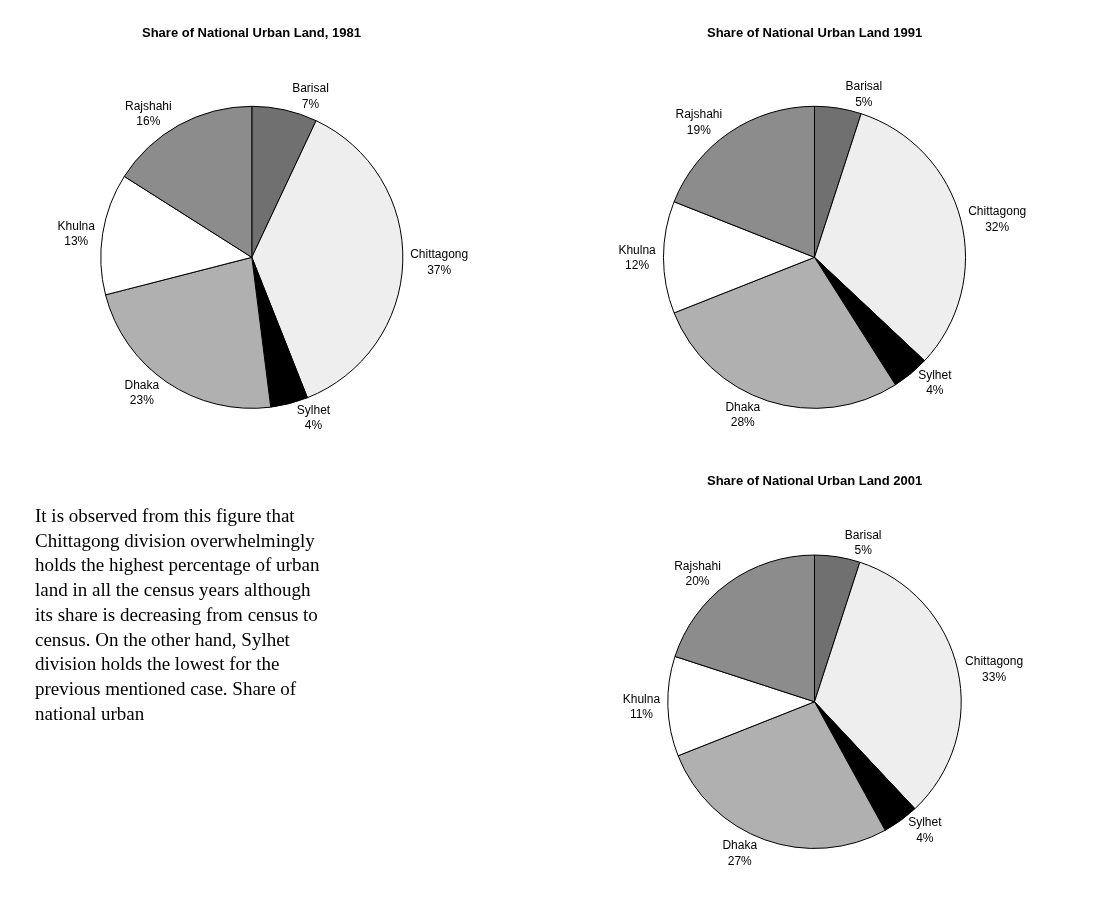  What do you see at coordinates (251, 32) in the screenshot?
I see `chart-title: Share of National Urban Land, 1981` at bounding box center [251, 32].